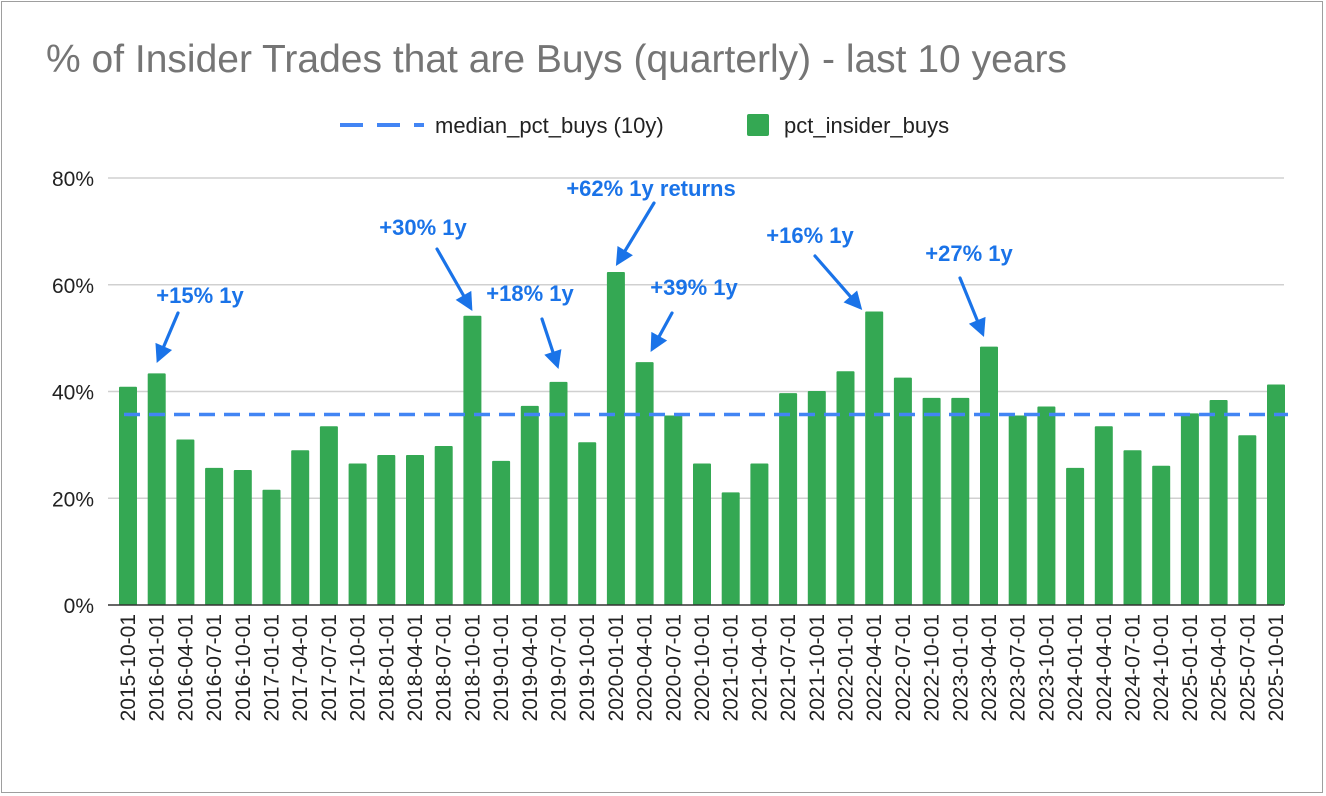 Image resolution: width=1326 pixels, height=796 pixels. I want to click on x-tick-label: 2019-04-01, so click(530, 667).